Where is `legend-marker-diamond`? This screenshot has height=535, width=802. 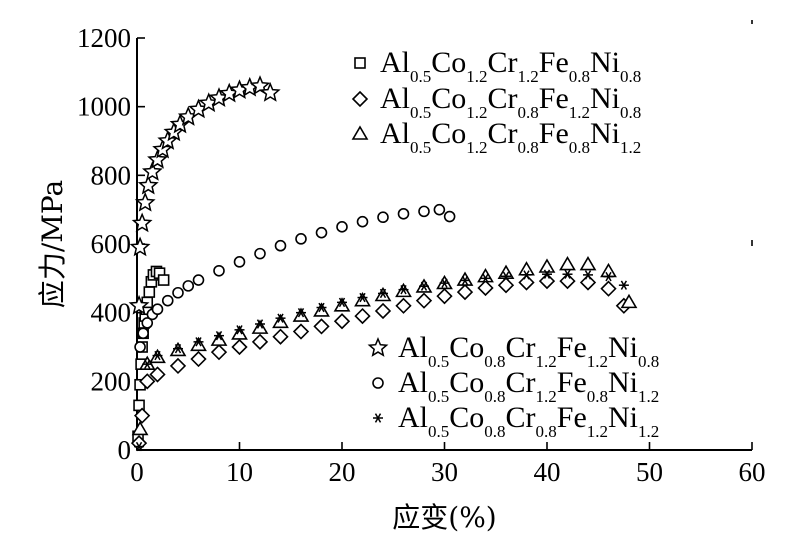
legend-marker-diamond is located at coordinates (360, 99).